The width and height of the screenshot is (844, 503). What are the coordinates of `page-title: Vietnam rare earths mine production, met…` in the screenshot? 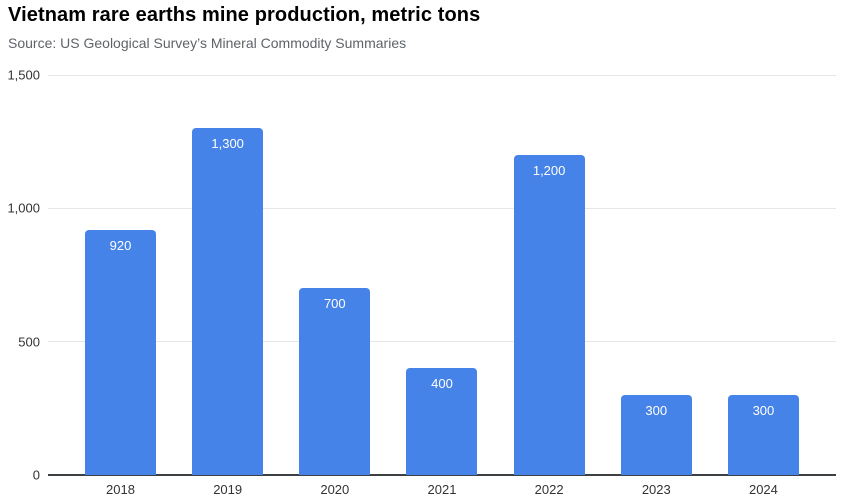 It's located at (244, 15).